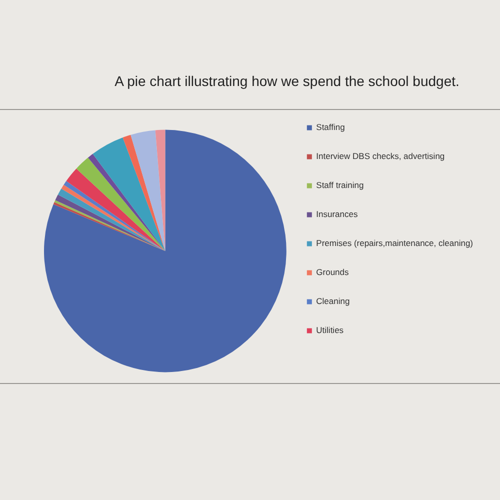 The height and width of the screenshot is (500, 500). Describe the element at coordinates (333, 301) in the screenshot. I see `legend-label: Cleaning` at that location.